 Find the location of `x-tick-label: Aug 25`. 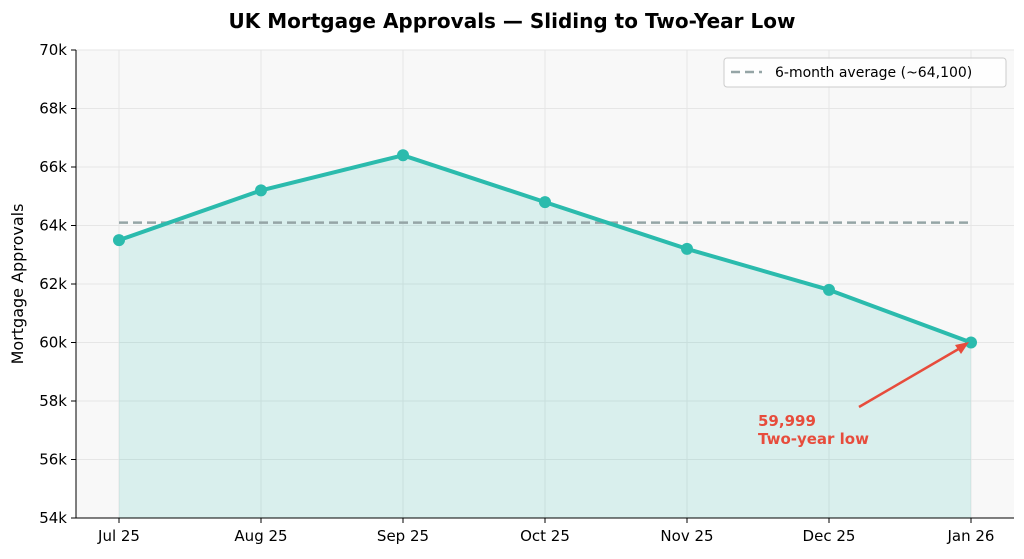

x-tick-label: Aug 25 is located at coordinates (260, 536).